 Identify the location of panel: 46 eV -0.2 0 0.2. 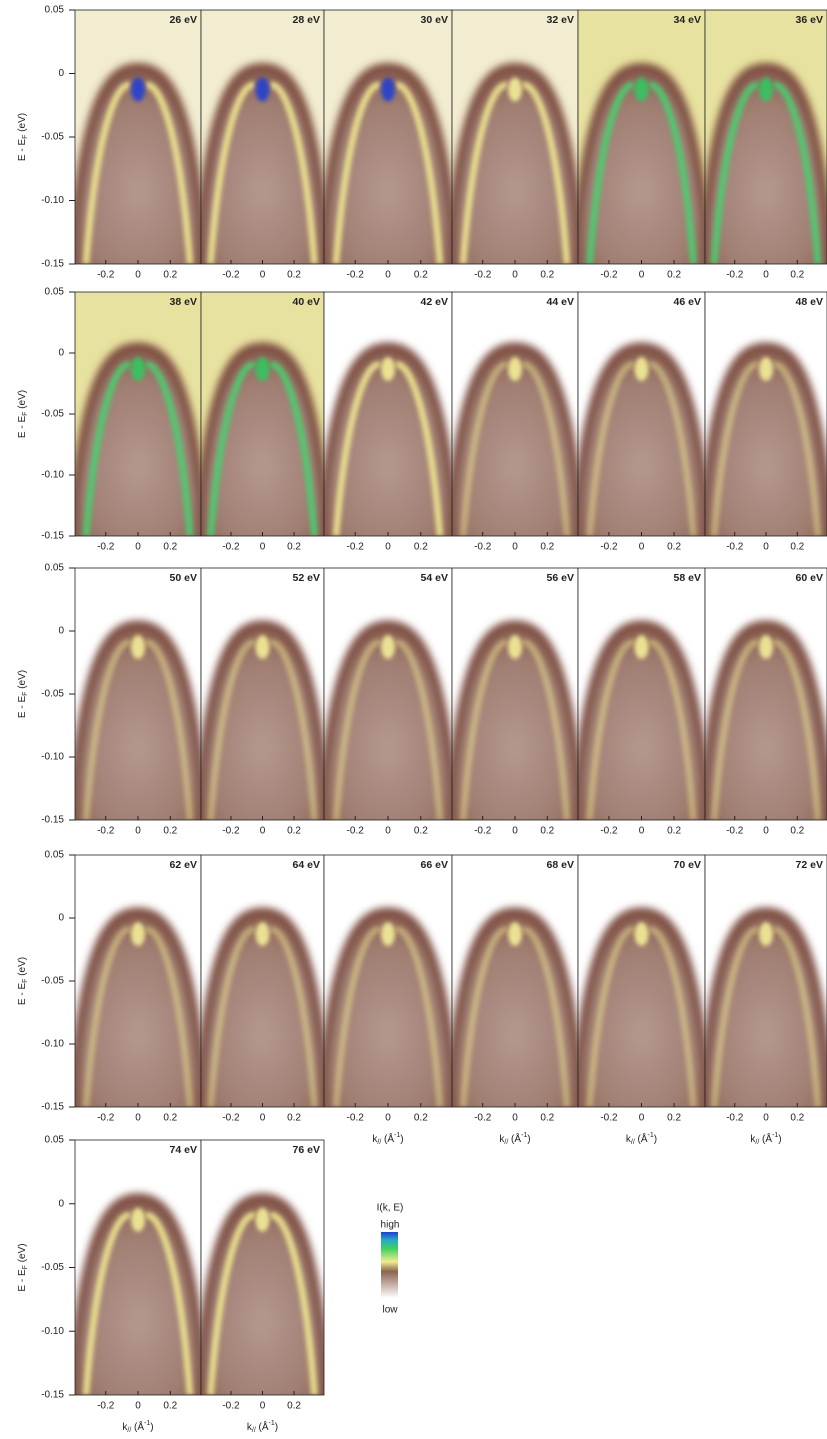
(641, 422).